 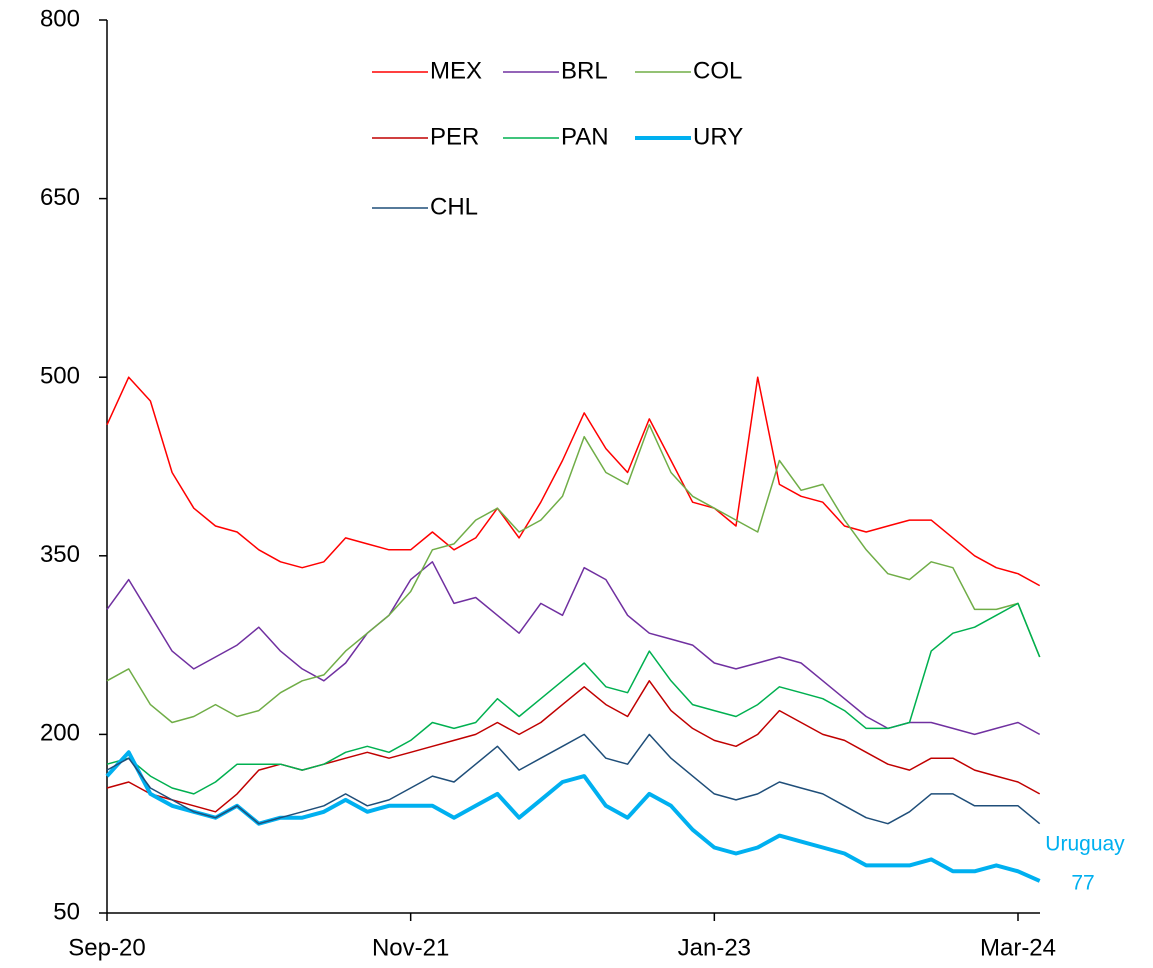 I want to click on annotation: 77, so click(x=1082, y=883).